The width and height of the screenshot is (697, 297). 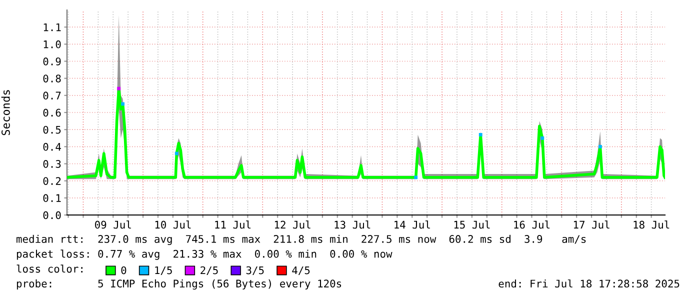 I want to click on y-tick-label: 1.1, so click(x=52, y=27).